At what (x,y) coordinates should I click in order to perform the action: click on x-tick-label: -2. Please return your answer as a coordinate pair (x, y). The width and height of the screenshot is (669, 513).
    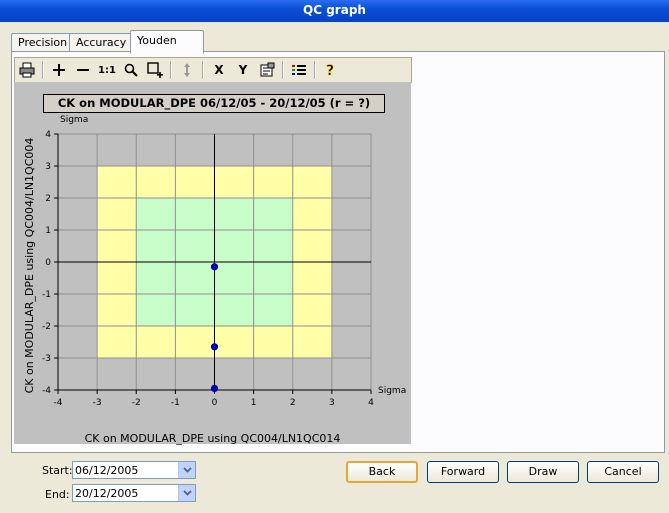
    Looking at the image, I should click on (136, 403).